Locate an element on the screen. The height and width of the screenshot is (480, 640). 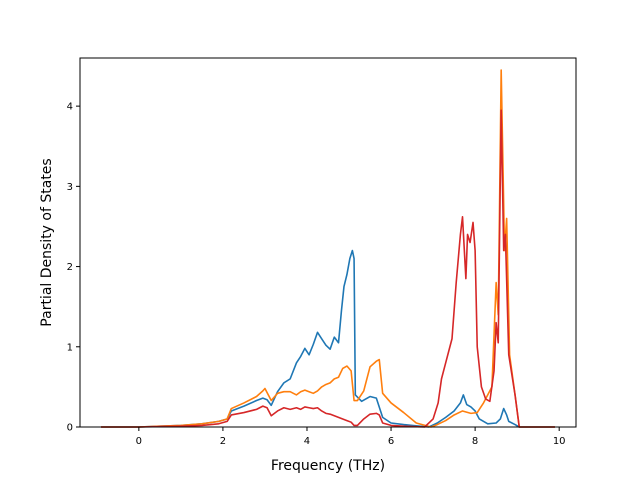
x-axis-ticks: 0 2 4 6 8 10 is located at coordinates (351, 437).